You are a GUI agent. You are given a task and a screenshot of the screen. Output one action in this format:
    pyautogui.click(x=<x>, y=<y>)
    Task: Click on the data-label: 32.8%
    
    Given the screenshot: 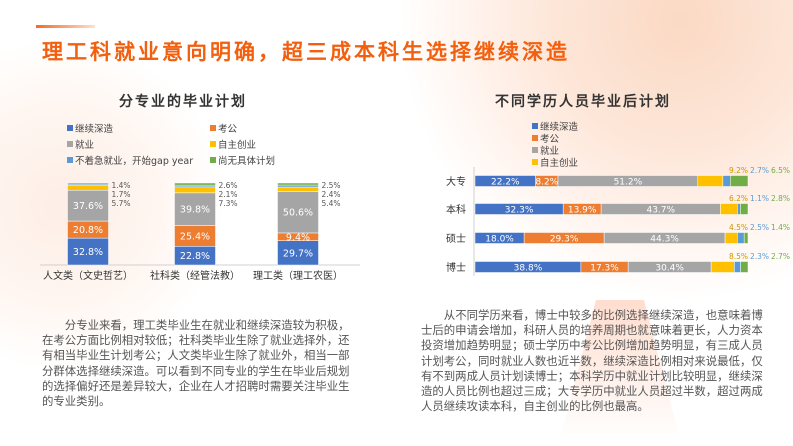 What is the action you would take?
    pyautogui.click(x=88, y=252)
    